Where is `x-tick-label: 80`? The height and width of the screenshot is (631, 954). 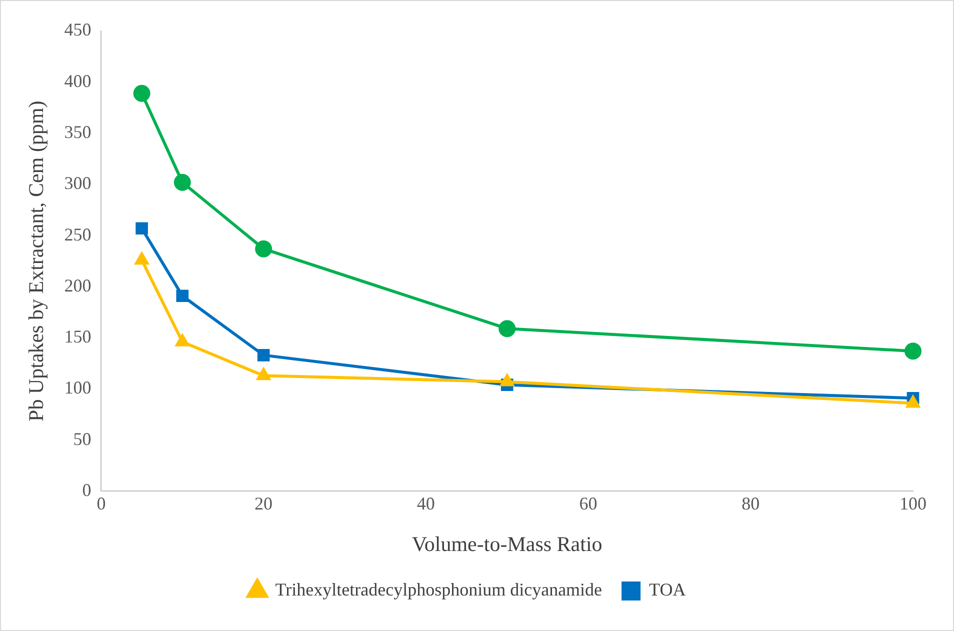
x-tick-label: 80 is located at coordinates (751, 504).